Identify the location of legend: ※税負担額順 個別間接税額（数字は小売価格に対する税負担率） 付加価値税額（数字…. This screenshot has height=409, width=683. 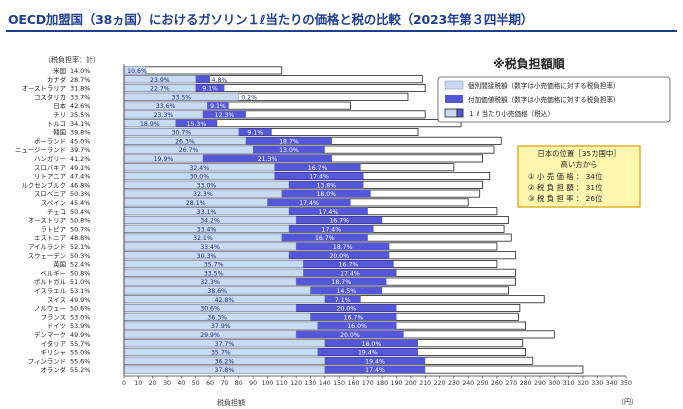
(554, 89).